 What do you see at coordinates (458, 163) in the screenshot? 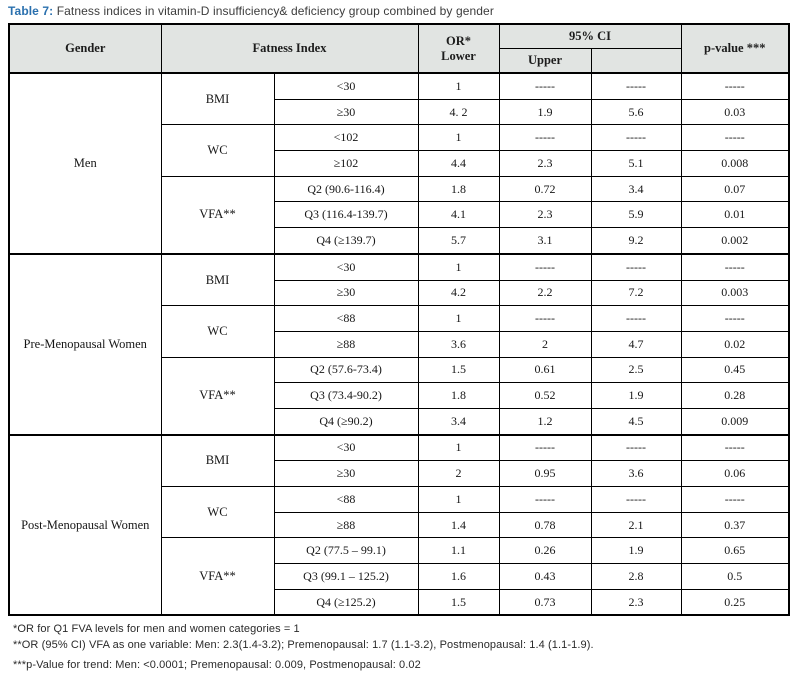
I see `or-lower-cell: 4.4` at bounding box center [458, 163].